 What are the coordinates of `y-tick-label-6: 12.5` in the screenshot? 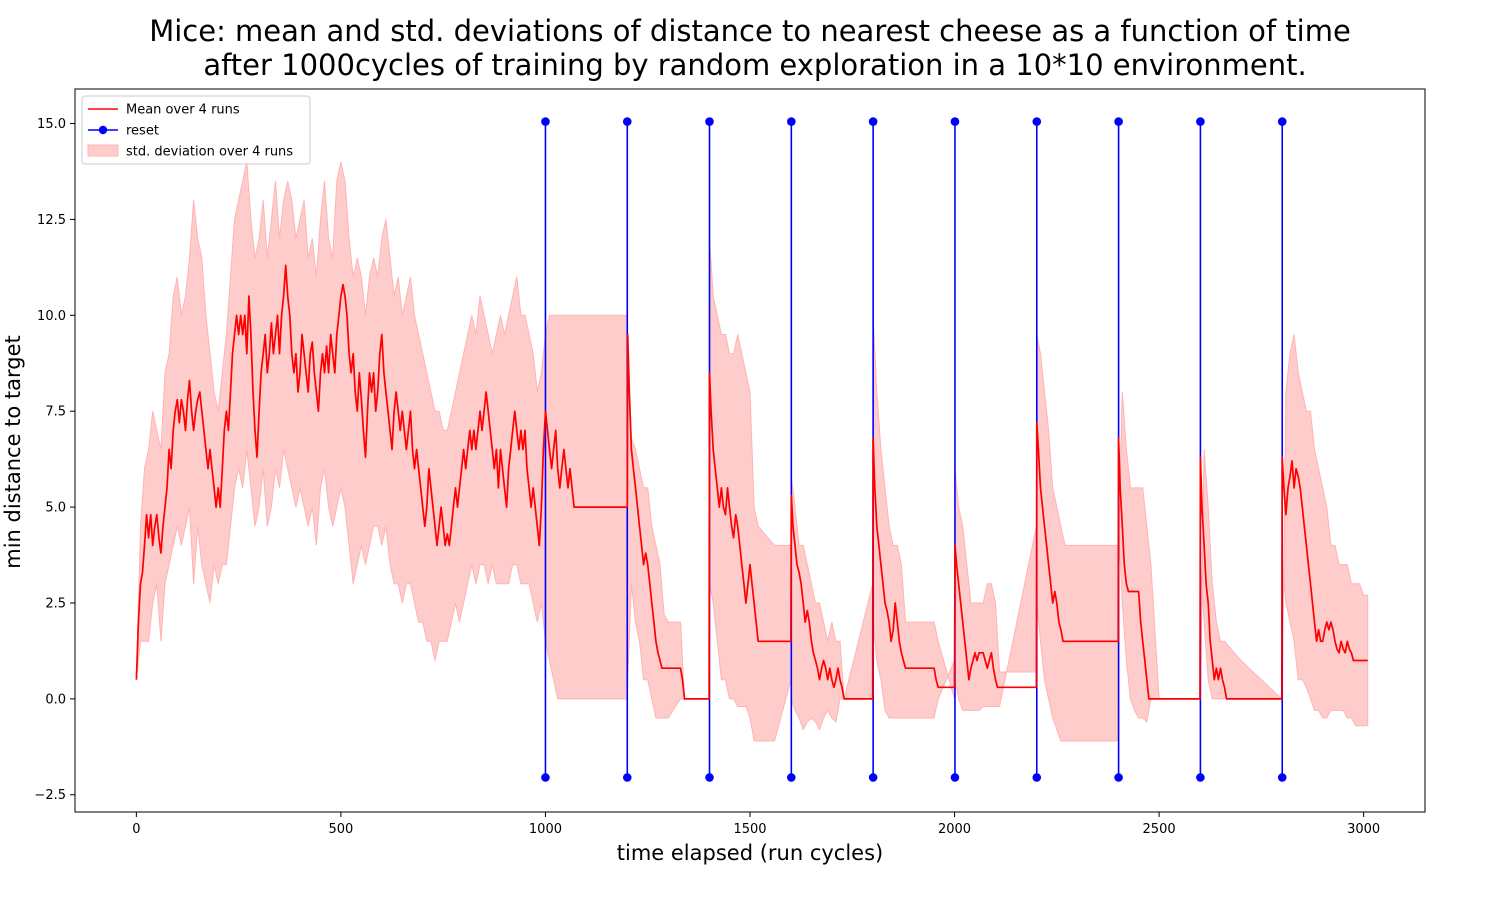 It's located at (51, 220).